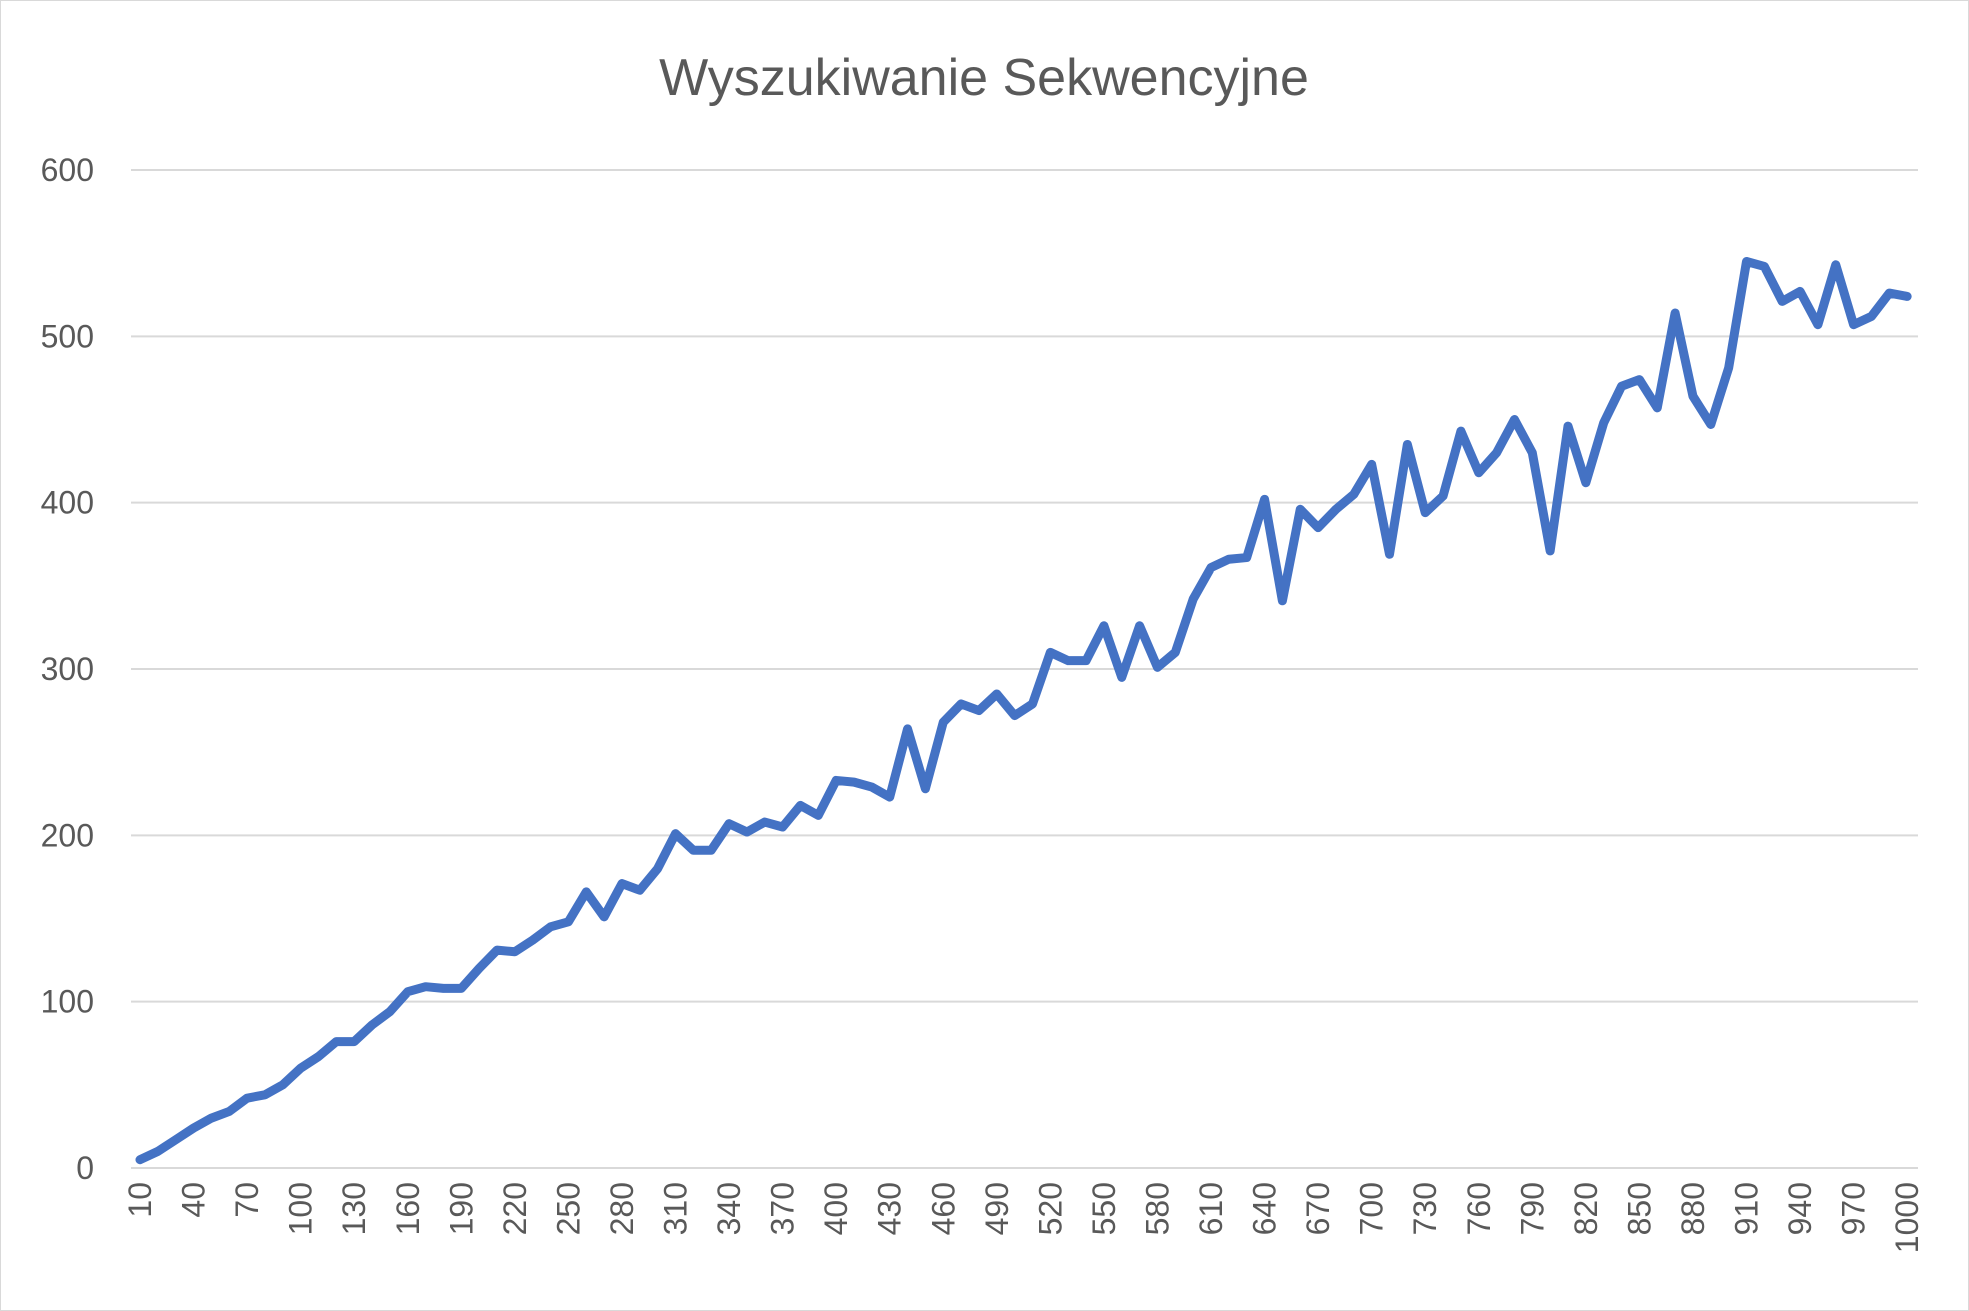  Describe the element at coordinates (1104, 1208) in the screenshot. I see `x-tick-label: 550` at that location.